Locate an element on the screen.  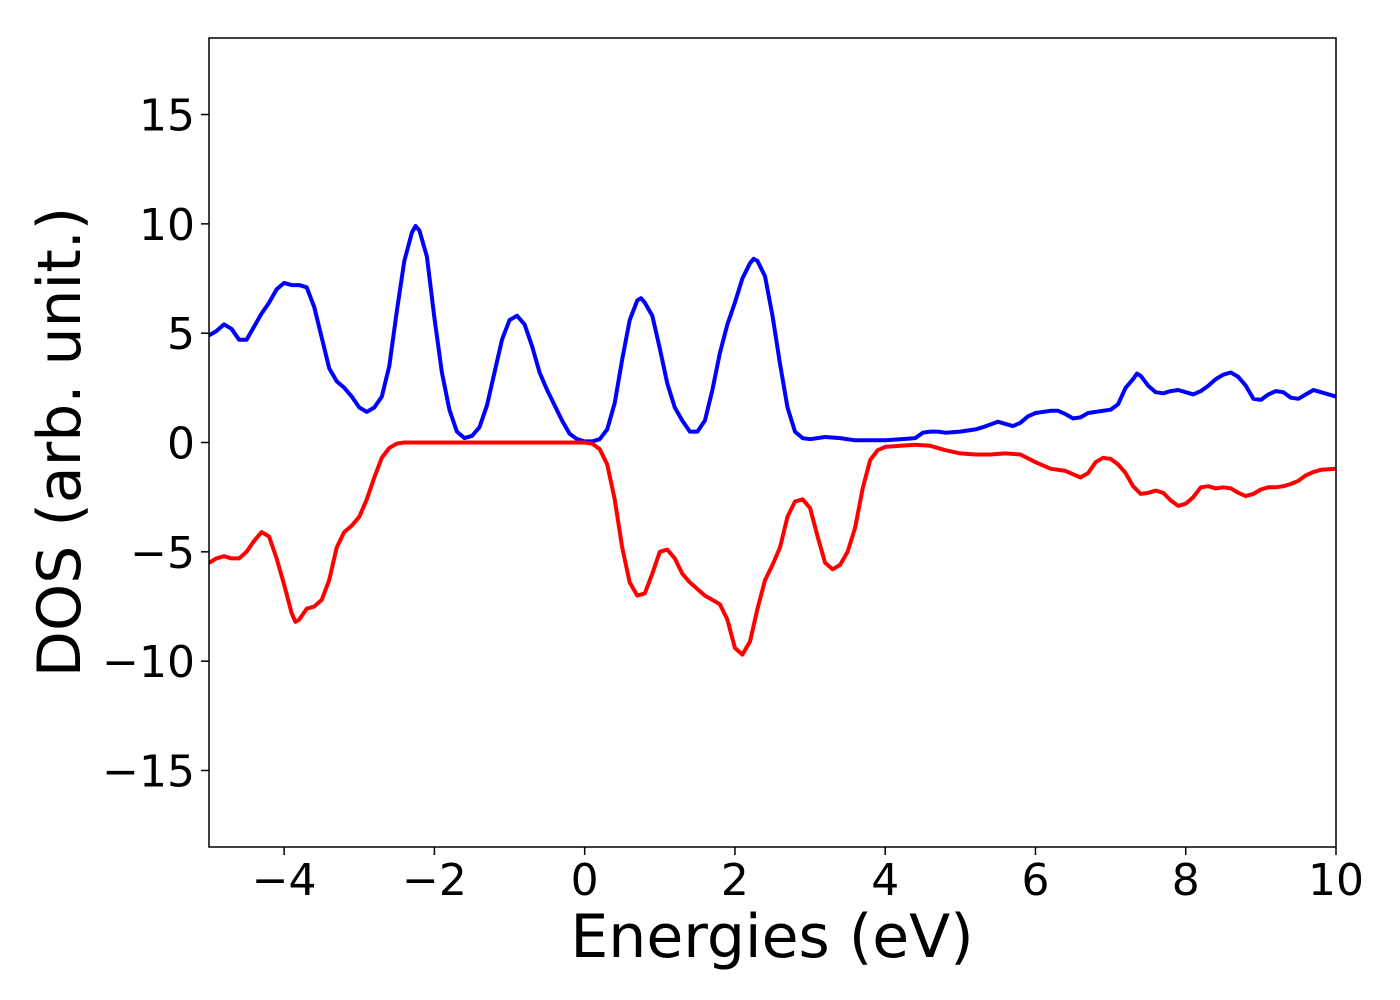
x-tick-label: 4 is located at coordinates (885, 880).